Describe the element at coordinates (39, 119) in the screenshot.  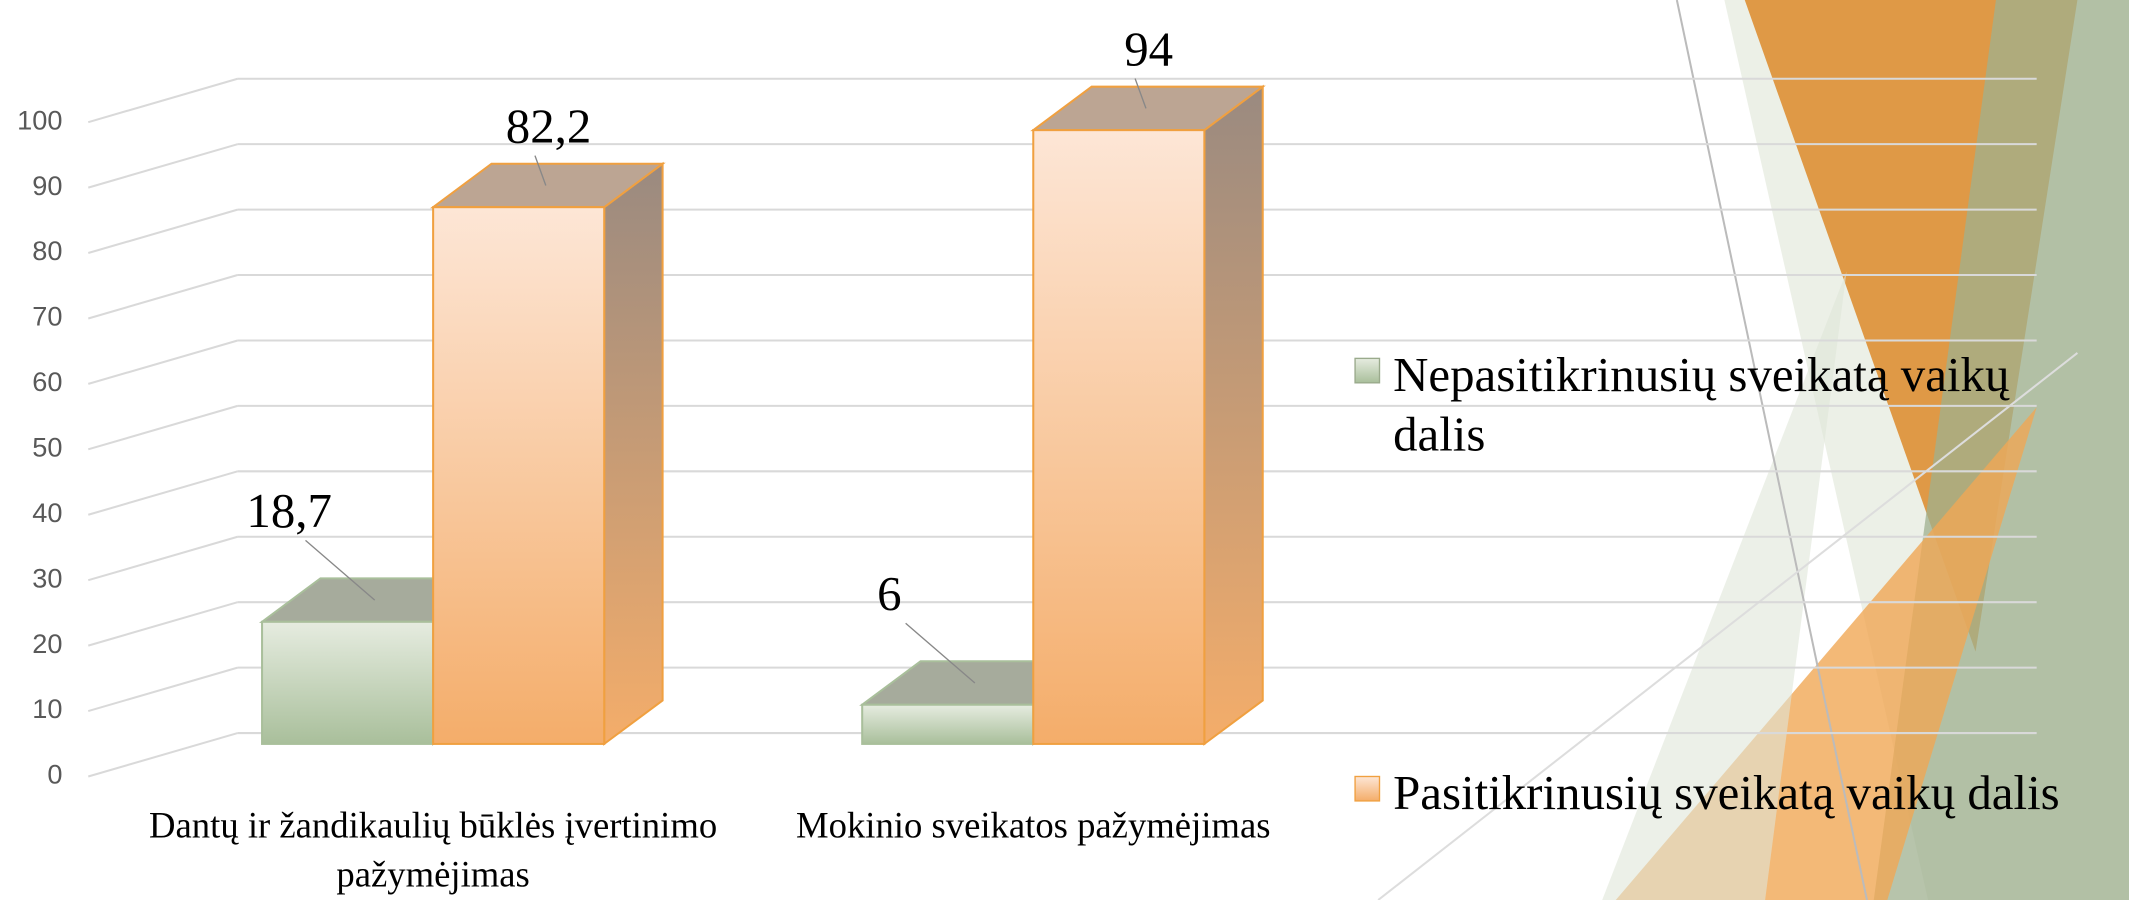
I see `y-tick-label: 100` at that location.